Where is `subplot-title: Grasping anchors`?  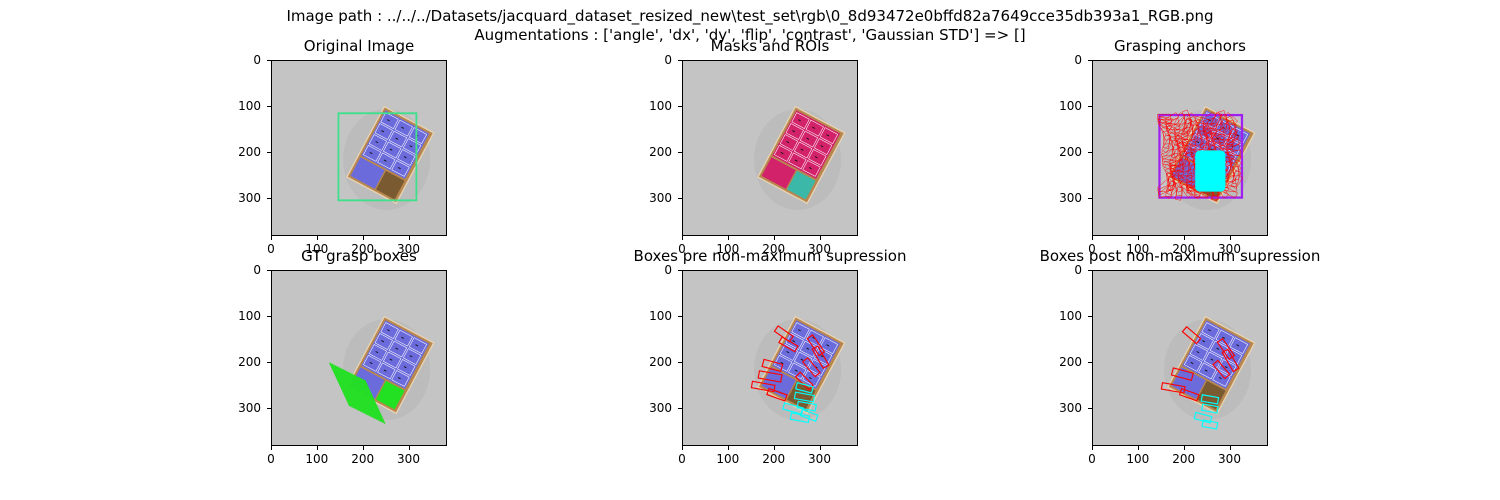 subplot-title: Grasping anchors is located at coordinates (1180, 46).